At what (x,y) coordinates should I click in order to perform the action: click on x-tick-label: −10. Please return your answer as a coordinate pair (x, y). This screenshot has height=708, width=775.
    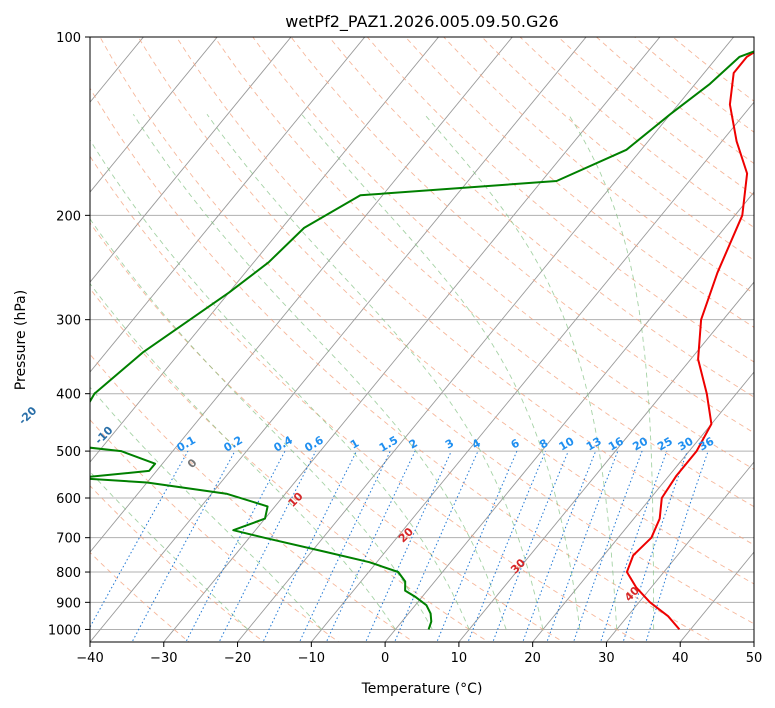
    Looking at the image, I should click on (311, 658).